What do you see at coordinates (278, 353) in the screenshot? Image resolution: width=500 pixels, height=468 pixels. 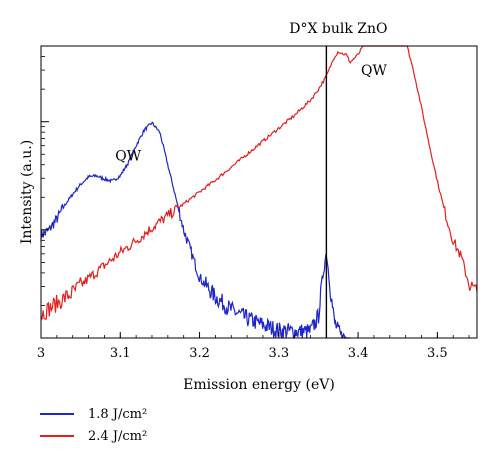 I see `x-tick-label: 3.3` at bounding box center [278, 353].